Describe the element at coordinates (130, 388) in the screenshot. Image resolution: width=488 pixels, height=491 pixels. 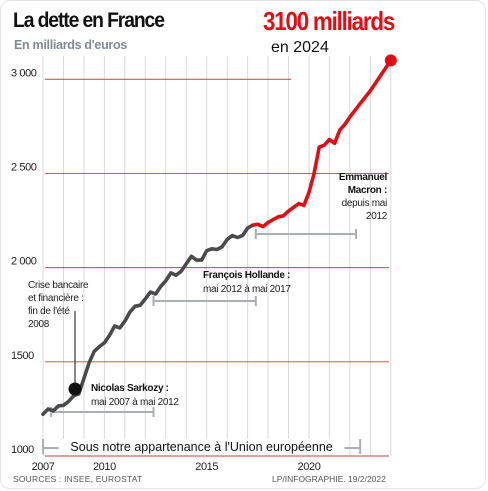
I see `annotation-text: Nicolas Sarkozy :` at that location.